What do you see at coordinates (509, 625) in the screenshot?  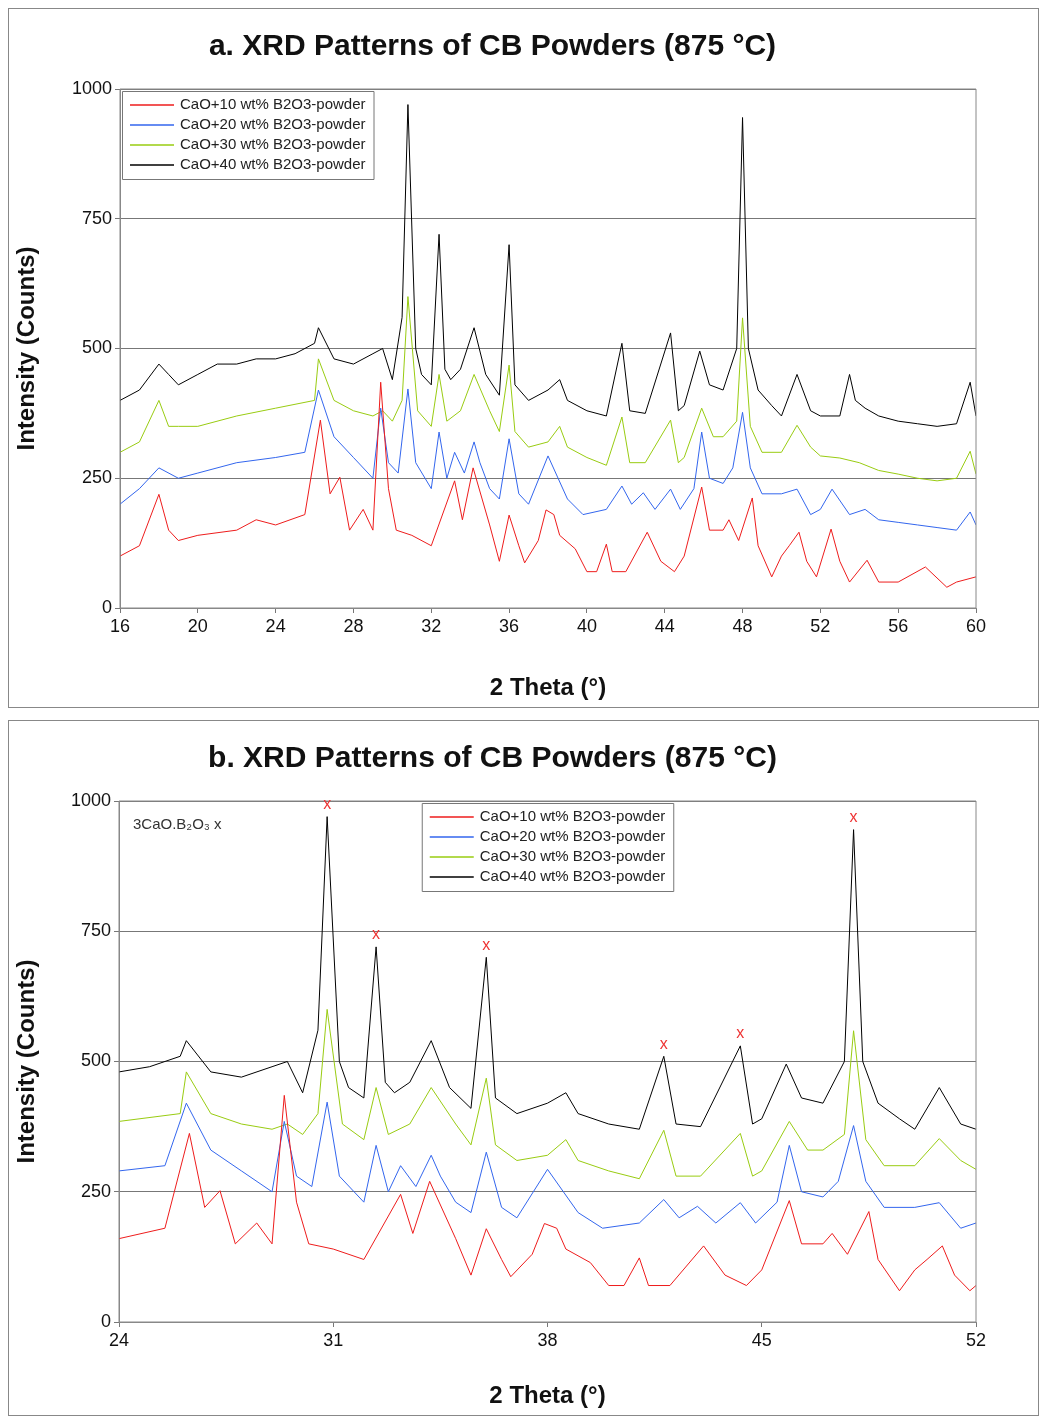 I see `x-tick-label: 36` at bounding box center [509, 625].